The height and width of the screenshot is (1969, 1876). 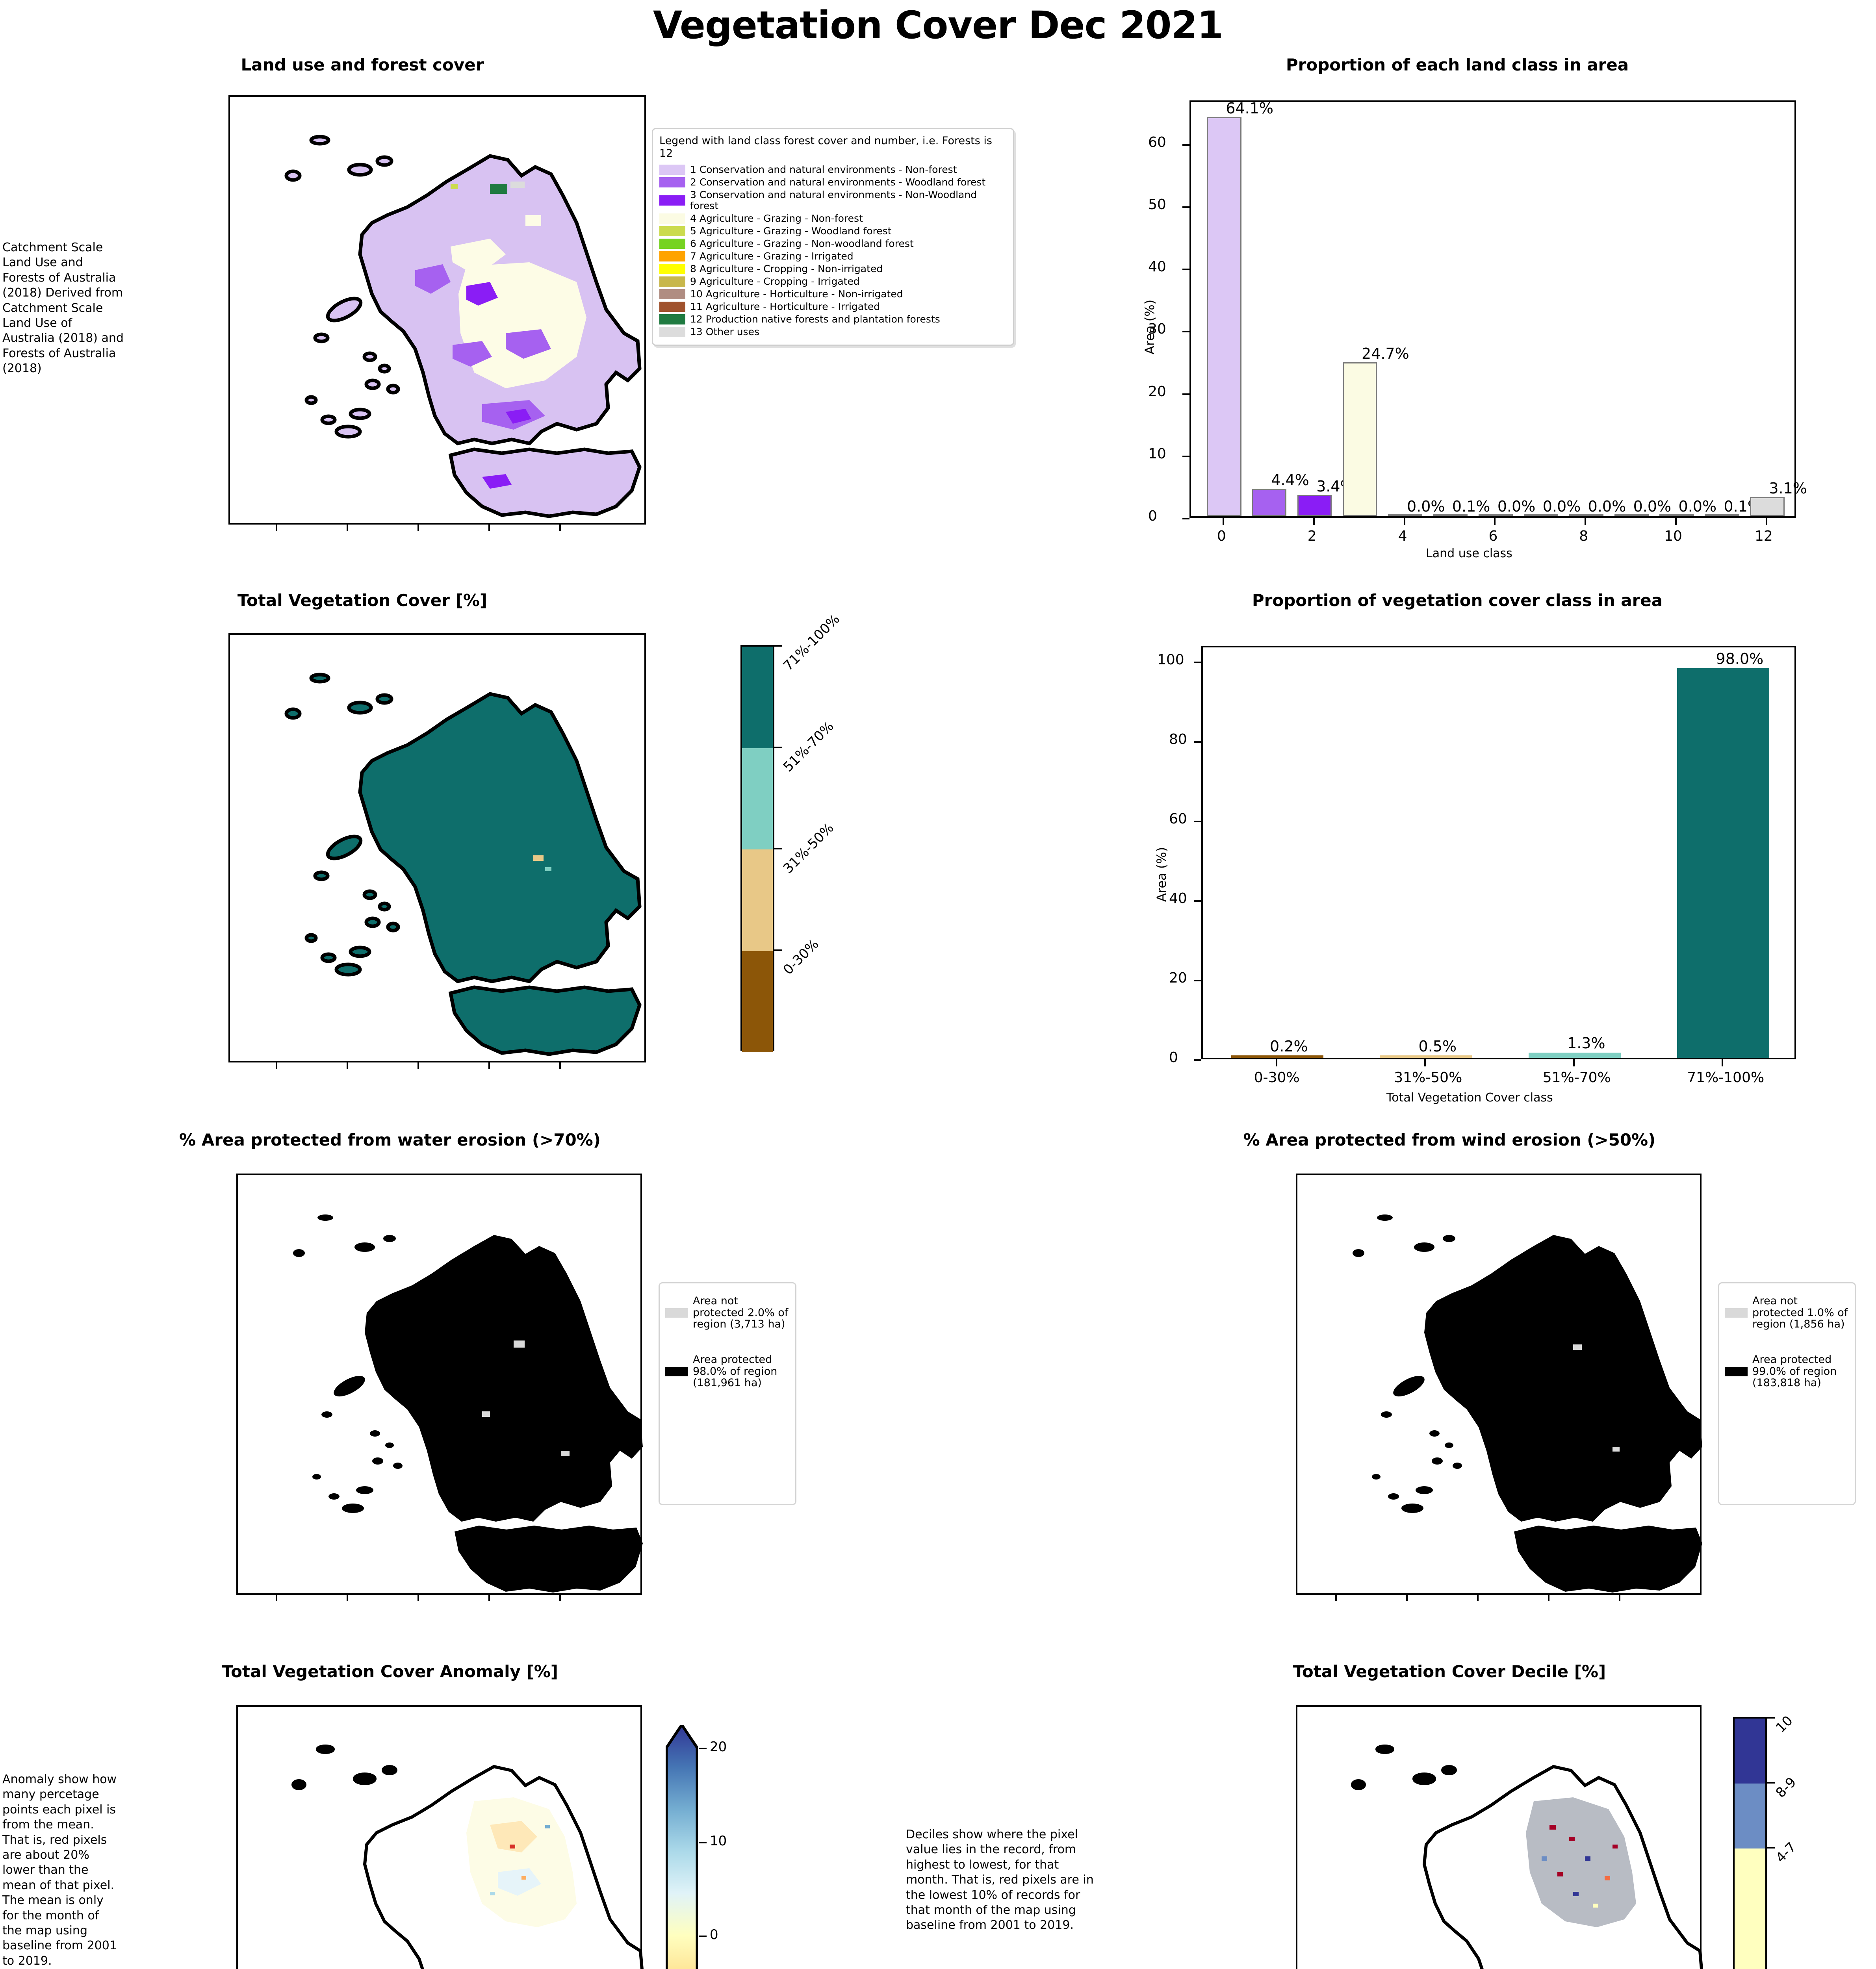 What do you see at coordinates (833, 331) in the screenshot?
I see `land-use-legend-item: 13 Other uses` at bounding box center [833, 331].